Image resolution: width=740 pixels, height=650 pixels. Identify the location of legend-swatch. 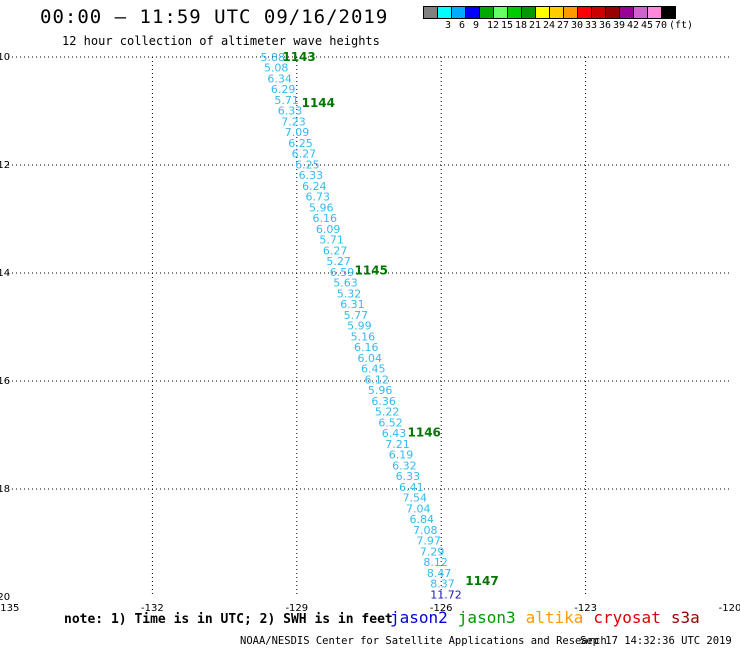
(668, 12).